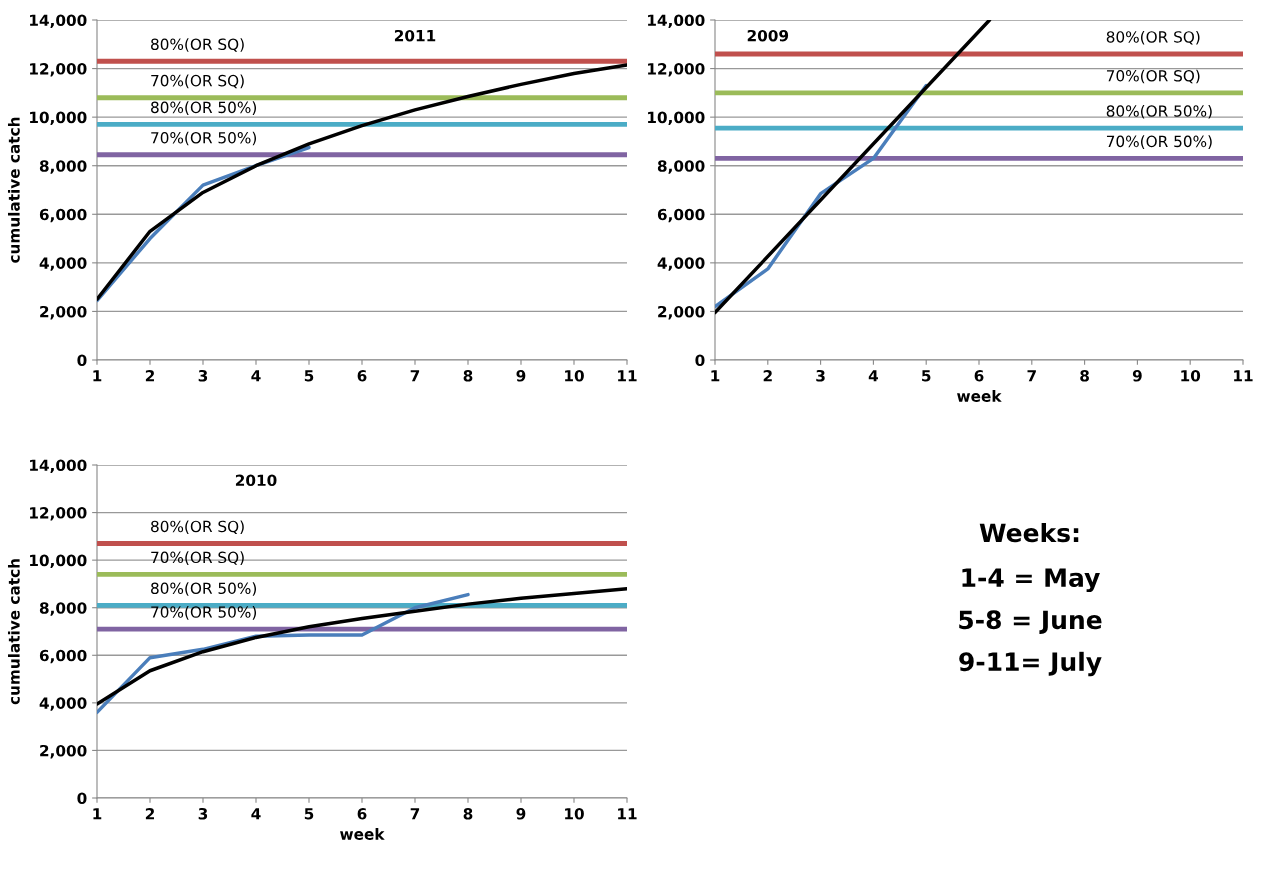  What do you see at coordinates (256, 480) in the screenshot?
I see `text: 2010` at bounding box center [256, 480].